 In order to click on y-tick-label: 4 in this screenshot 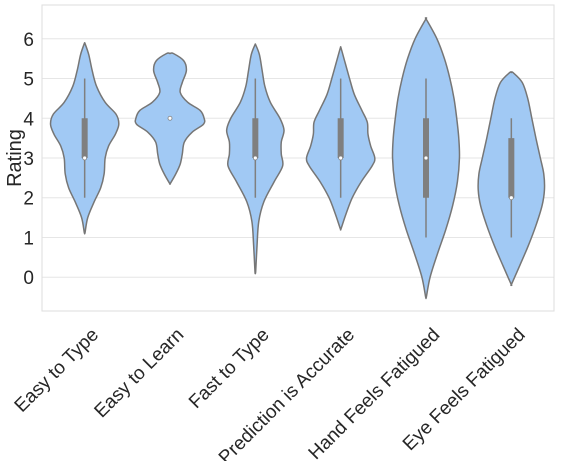, I will do `click(28, 119)`.